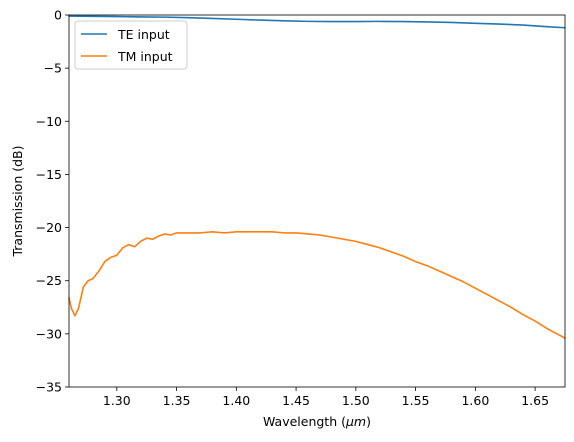  What do you see at coordinates (53, 68) in the screenshot?
I see `y-tick-label: −5` at bounding box center [53, 68].